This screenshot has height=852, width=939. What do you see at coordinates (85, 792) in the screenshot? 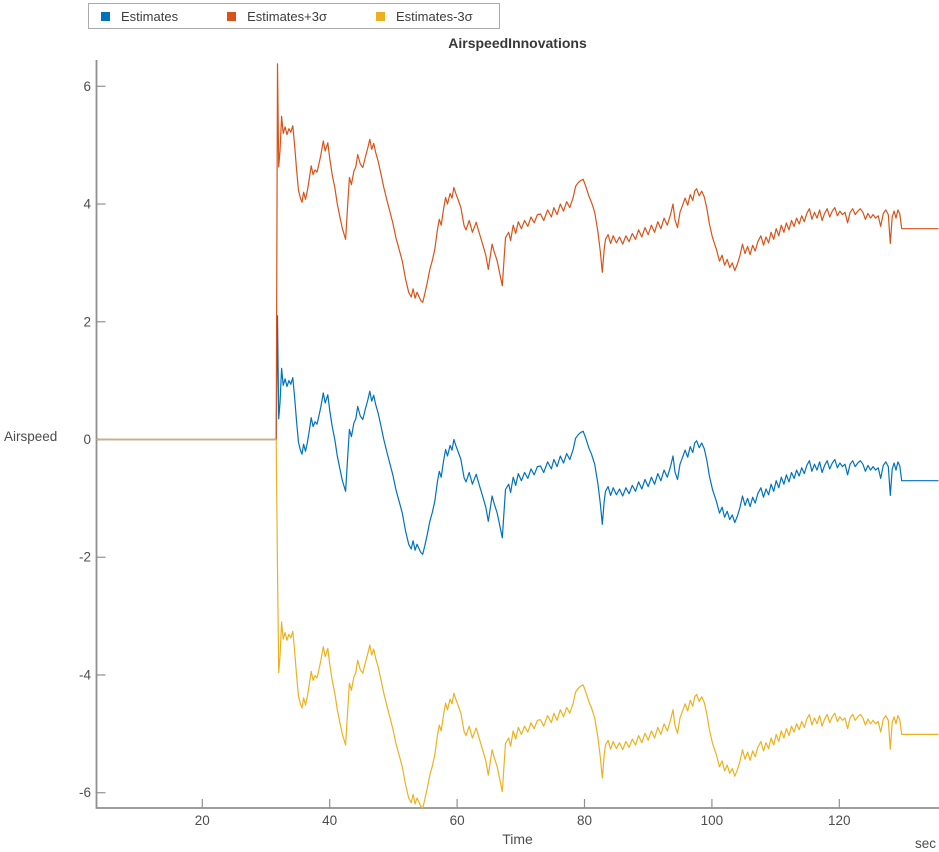
I see `y-tick-label: -6` at bounding box center [85, 792].